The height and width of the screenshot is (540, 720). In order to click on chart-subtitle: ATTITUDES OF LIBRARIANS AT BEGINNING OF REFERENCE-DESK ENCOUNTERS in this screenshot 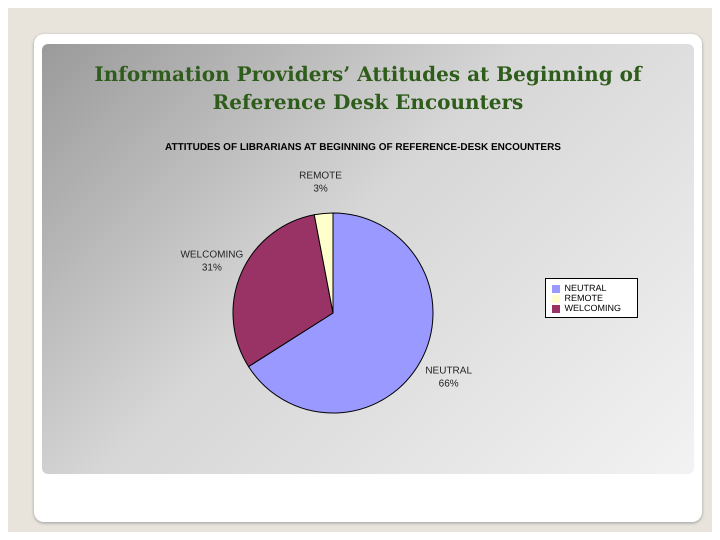, I will do `click(363, 147)`.